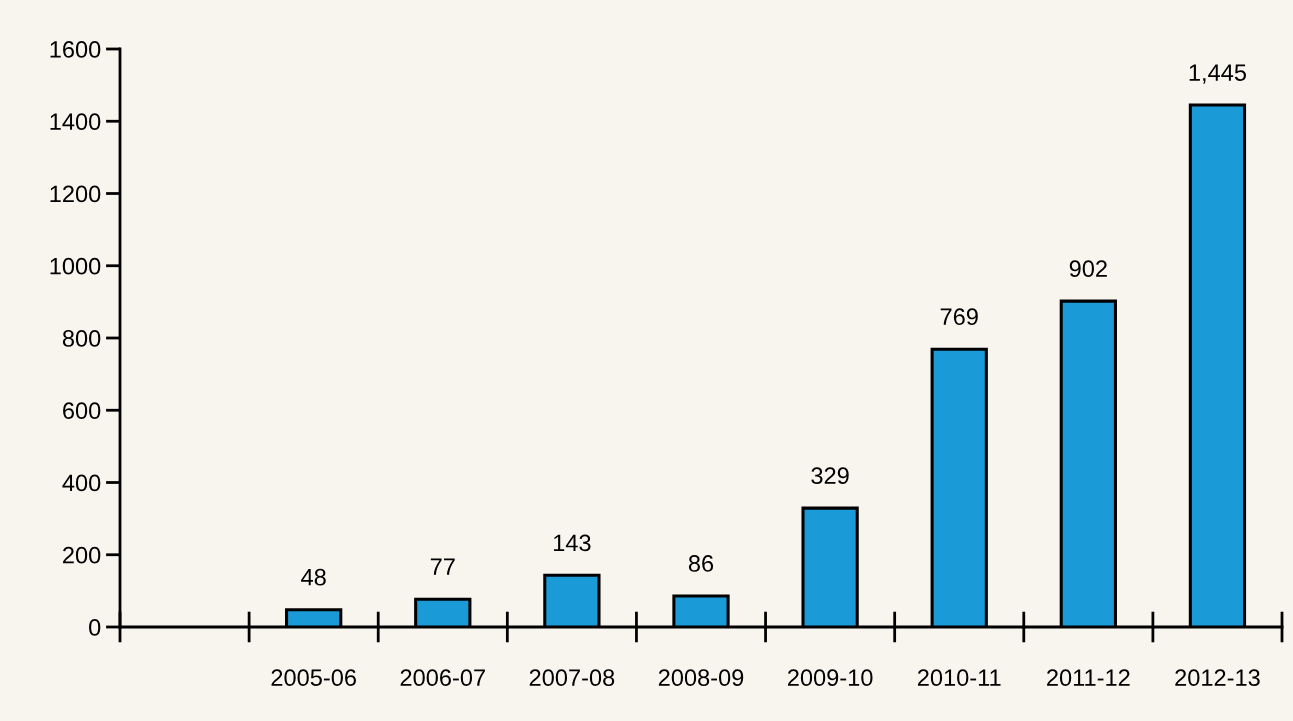 This screenshot has height=721, width=1293. Describe the element at coordinates (1217, 678) in the screenshot. I see `x-tick-label: 2012-13` at that location.